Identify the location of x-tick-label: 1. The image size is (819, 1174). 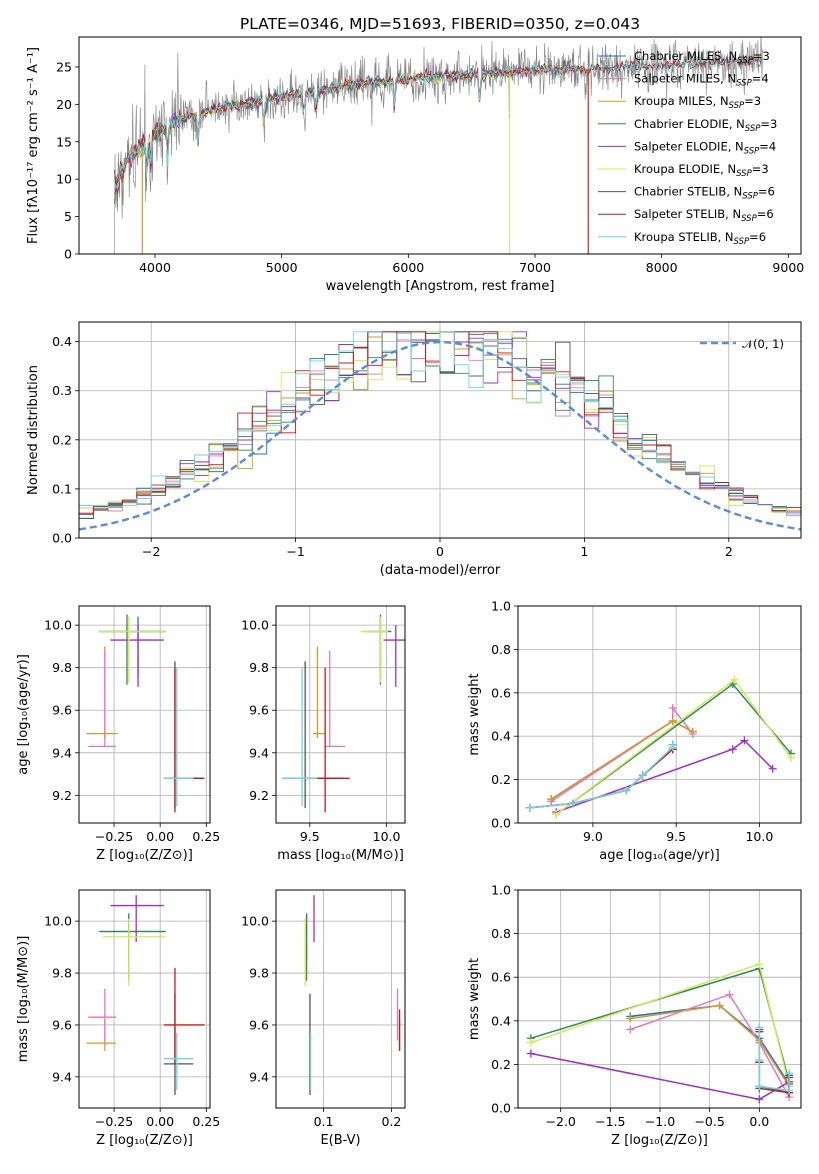
(584, 551).